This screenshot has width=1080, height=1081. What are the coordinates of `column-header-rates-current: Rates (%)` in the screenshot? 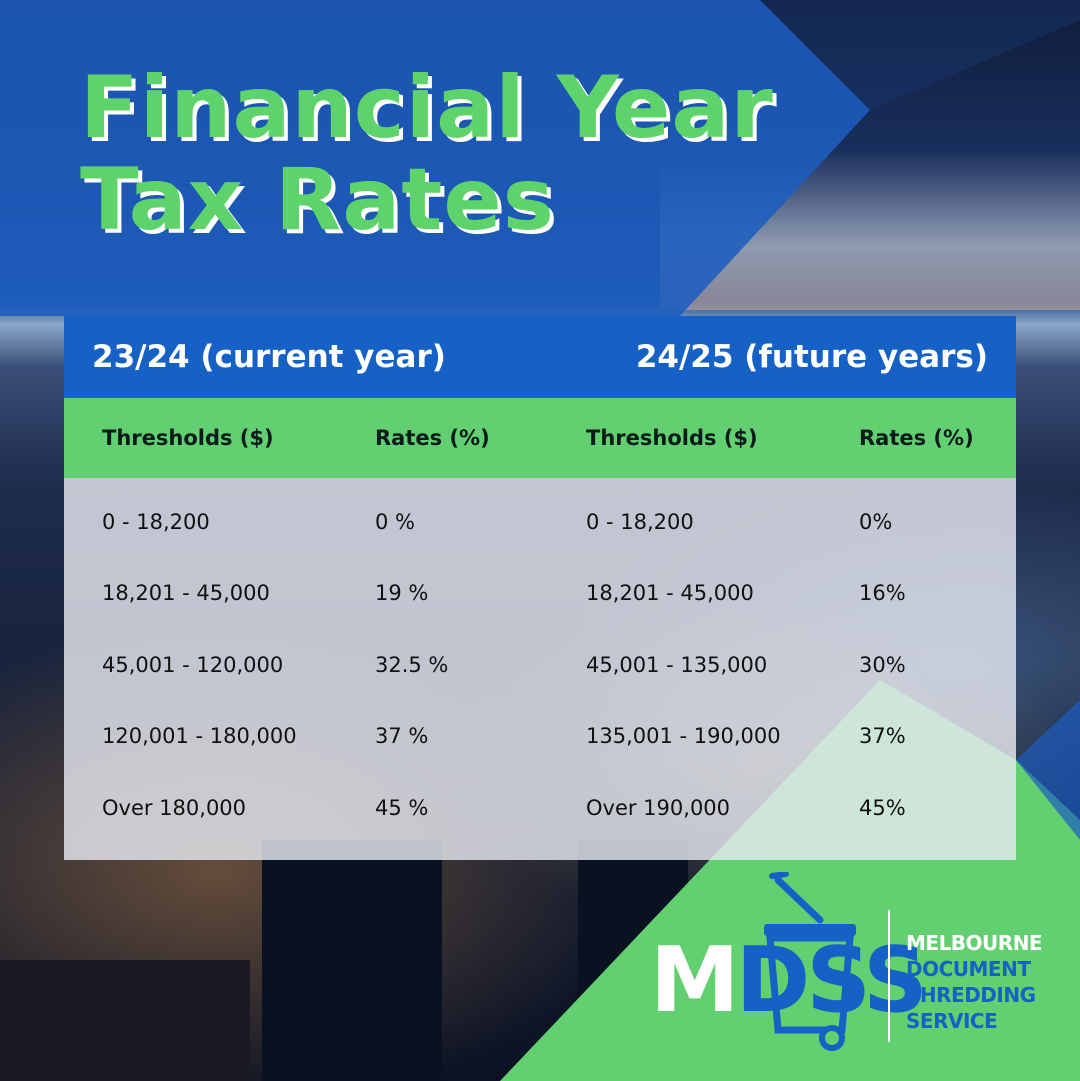 It's located at (432, 438).